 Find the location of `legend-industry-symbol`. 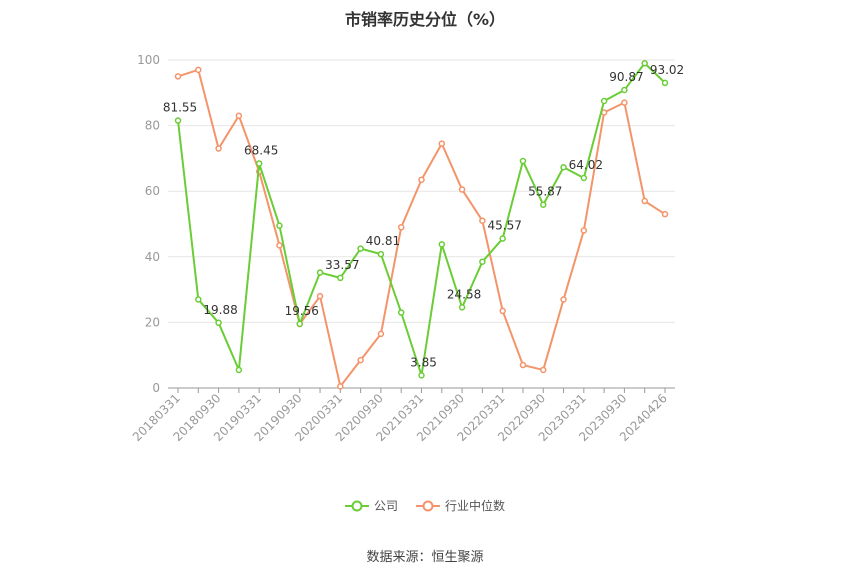

legend-industry-symbol is located at coordinates (428, 505).